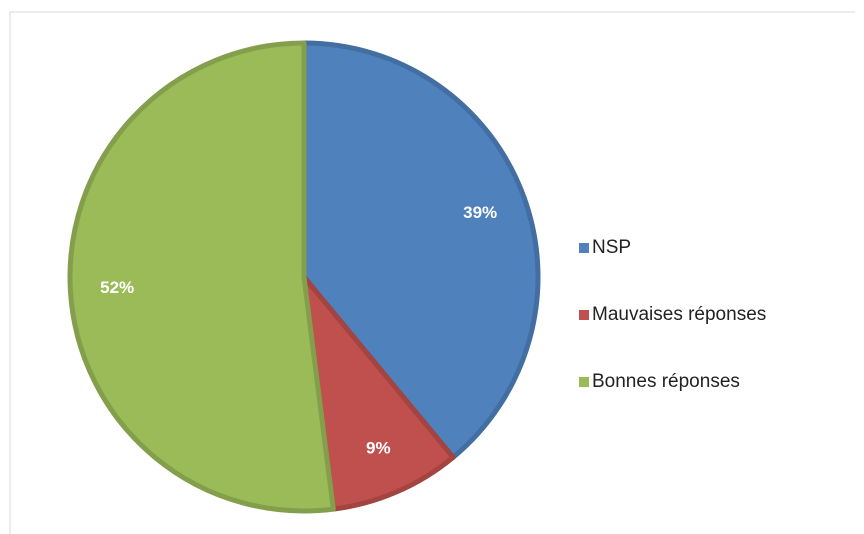  What do you see at coordinates (480, 212) in the screenshot?
I see `data-label: 39%` at bounding box center [480, 212].